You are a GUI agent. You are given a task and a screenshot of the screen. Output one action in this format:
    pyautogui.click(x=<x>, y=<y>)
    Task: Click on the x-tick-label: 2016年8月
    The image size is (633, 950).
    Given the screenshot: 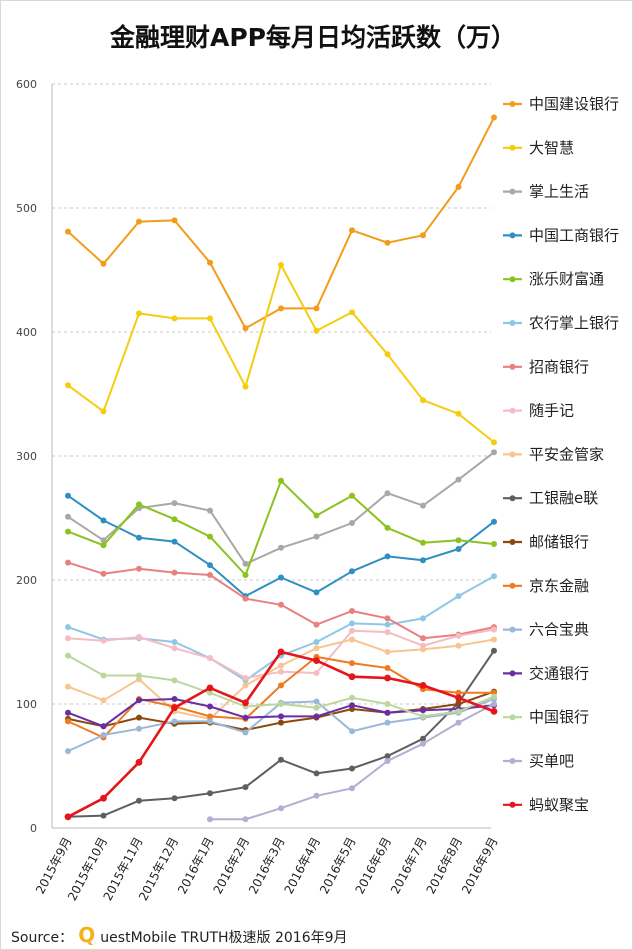 What is the action you would take?
    pyautogui.click(x=445, y=865)
    